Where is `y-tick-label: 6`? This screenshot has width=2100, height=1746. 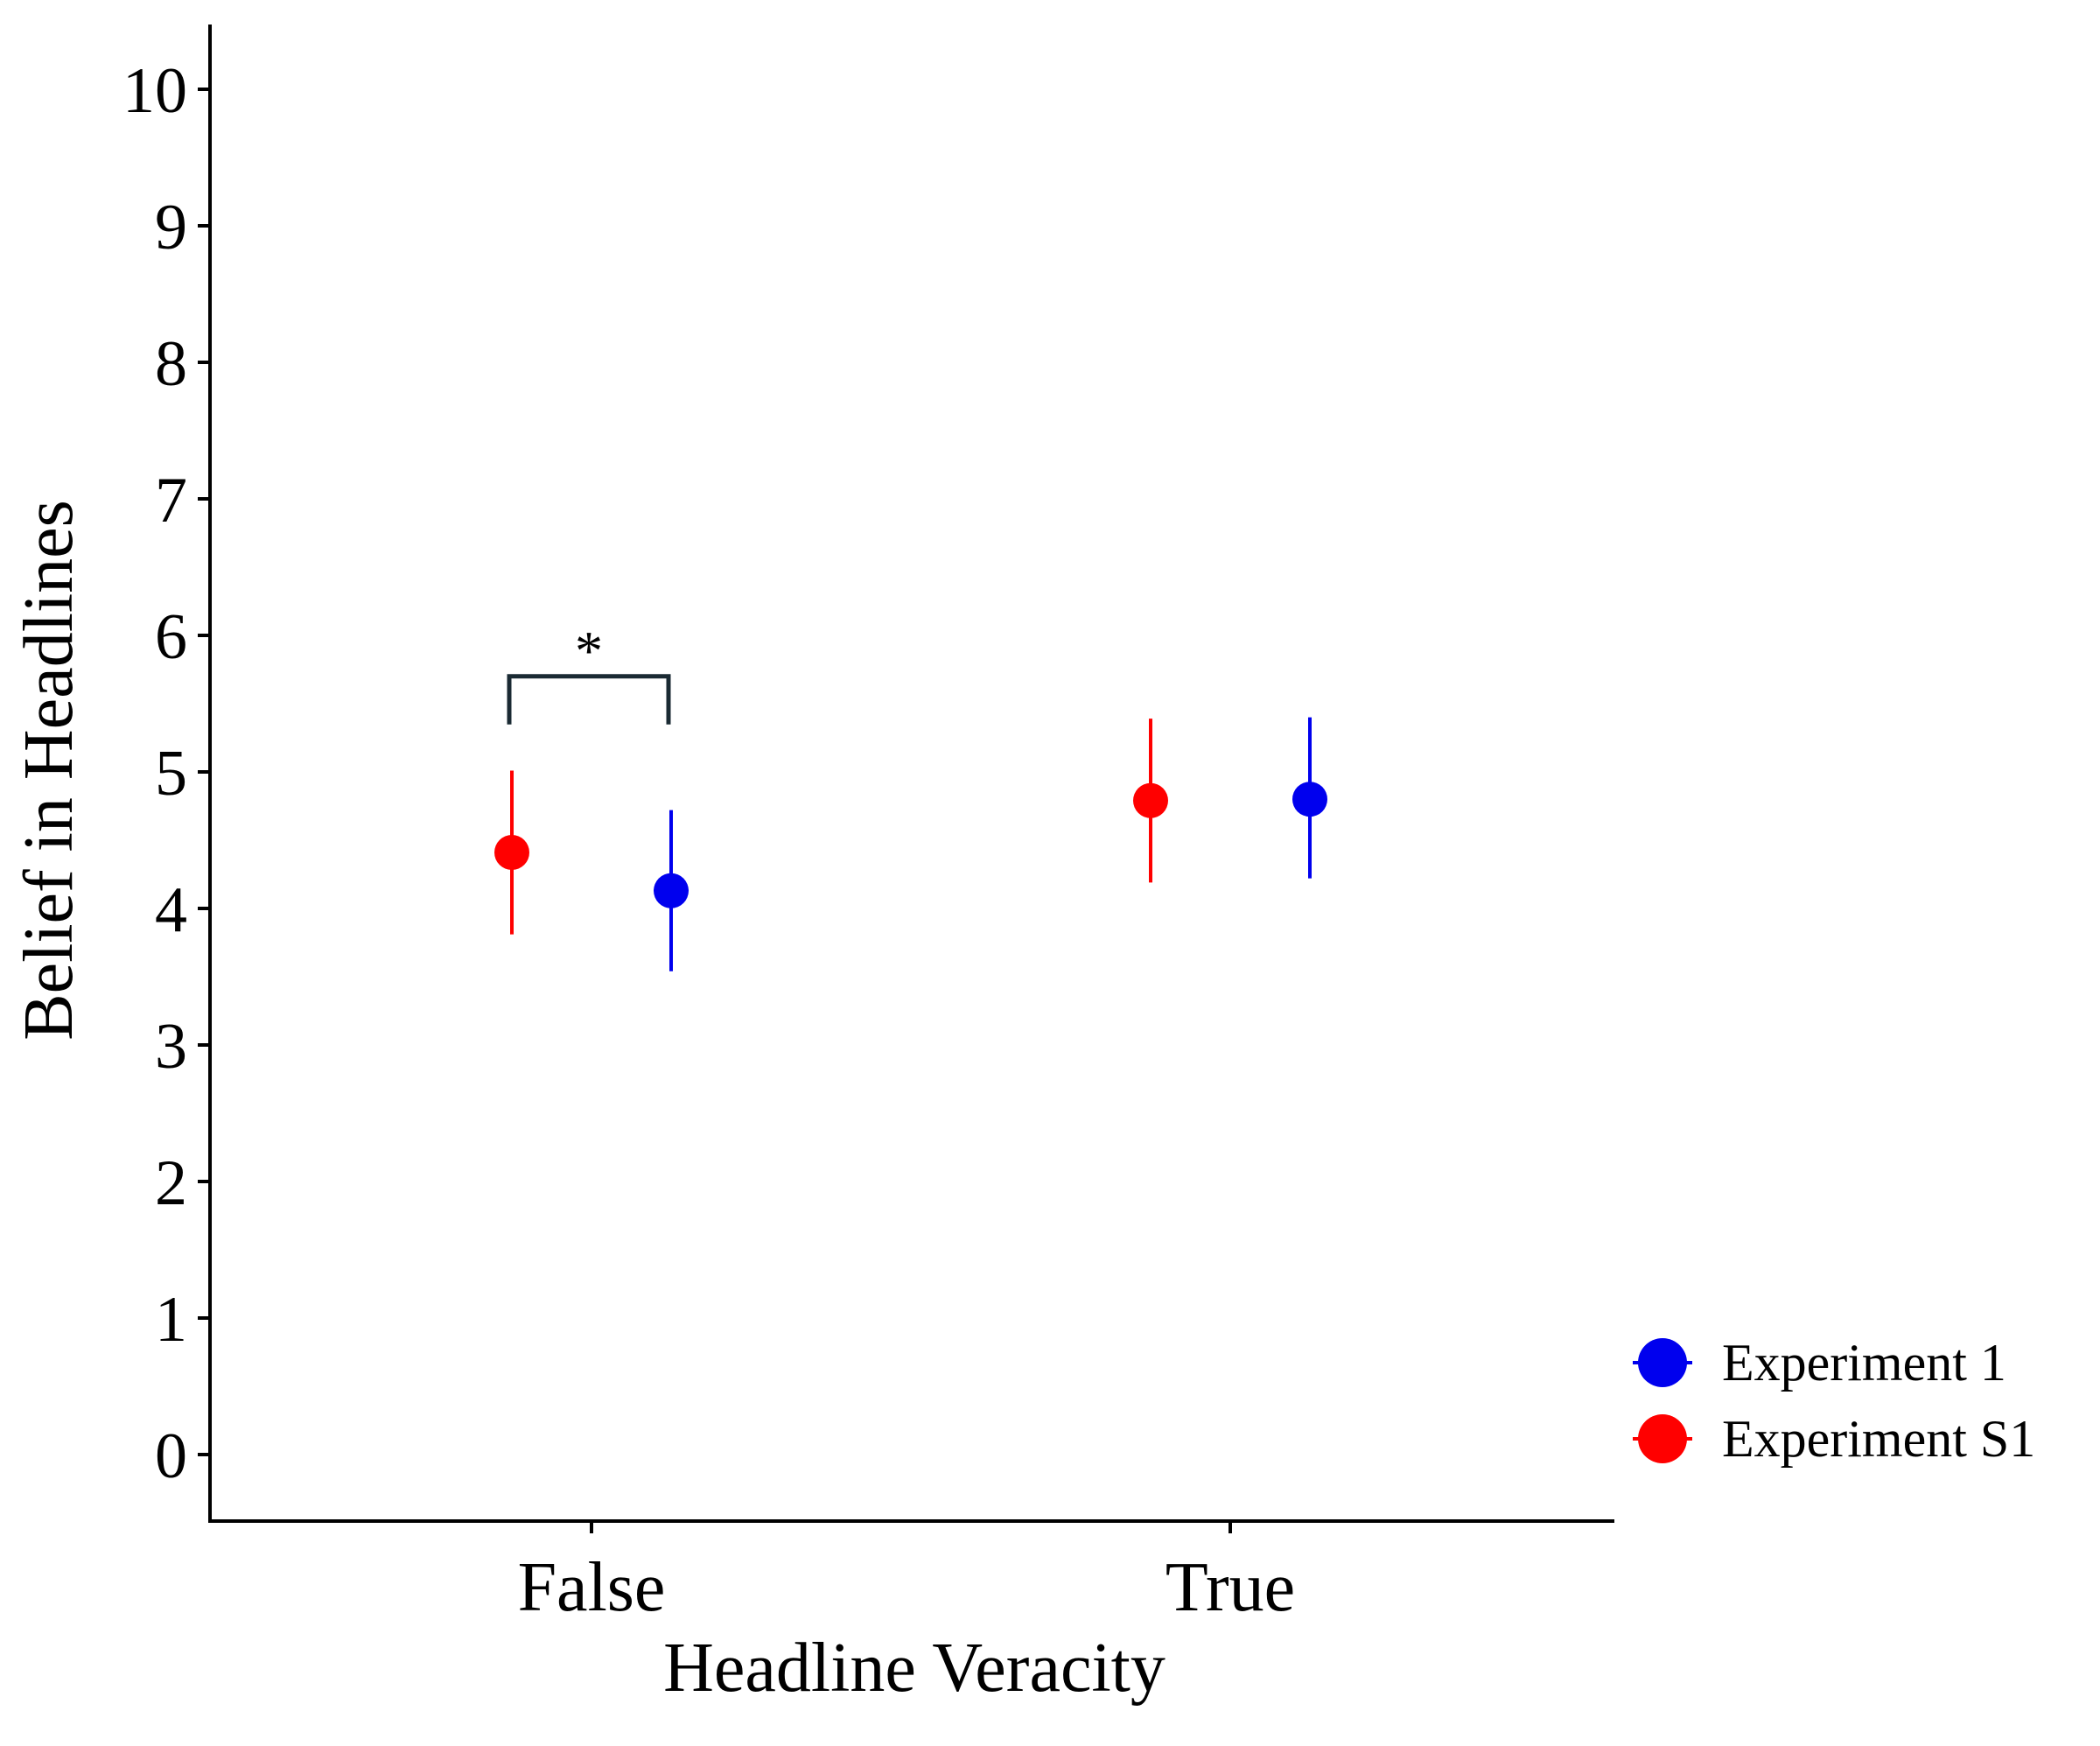 y-tick-label: 6 is located at coordinates (171, 637).